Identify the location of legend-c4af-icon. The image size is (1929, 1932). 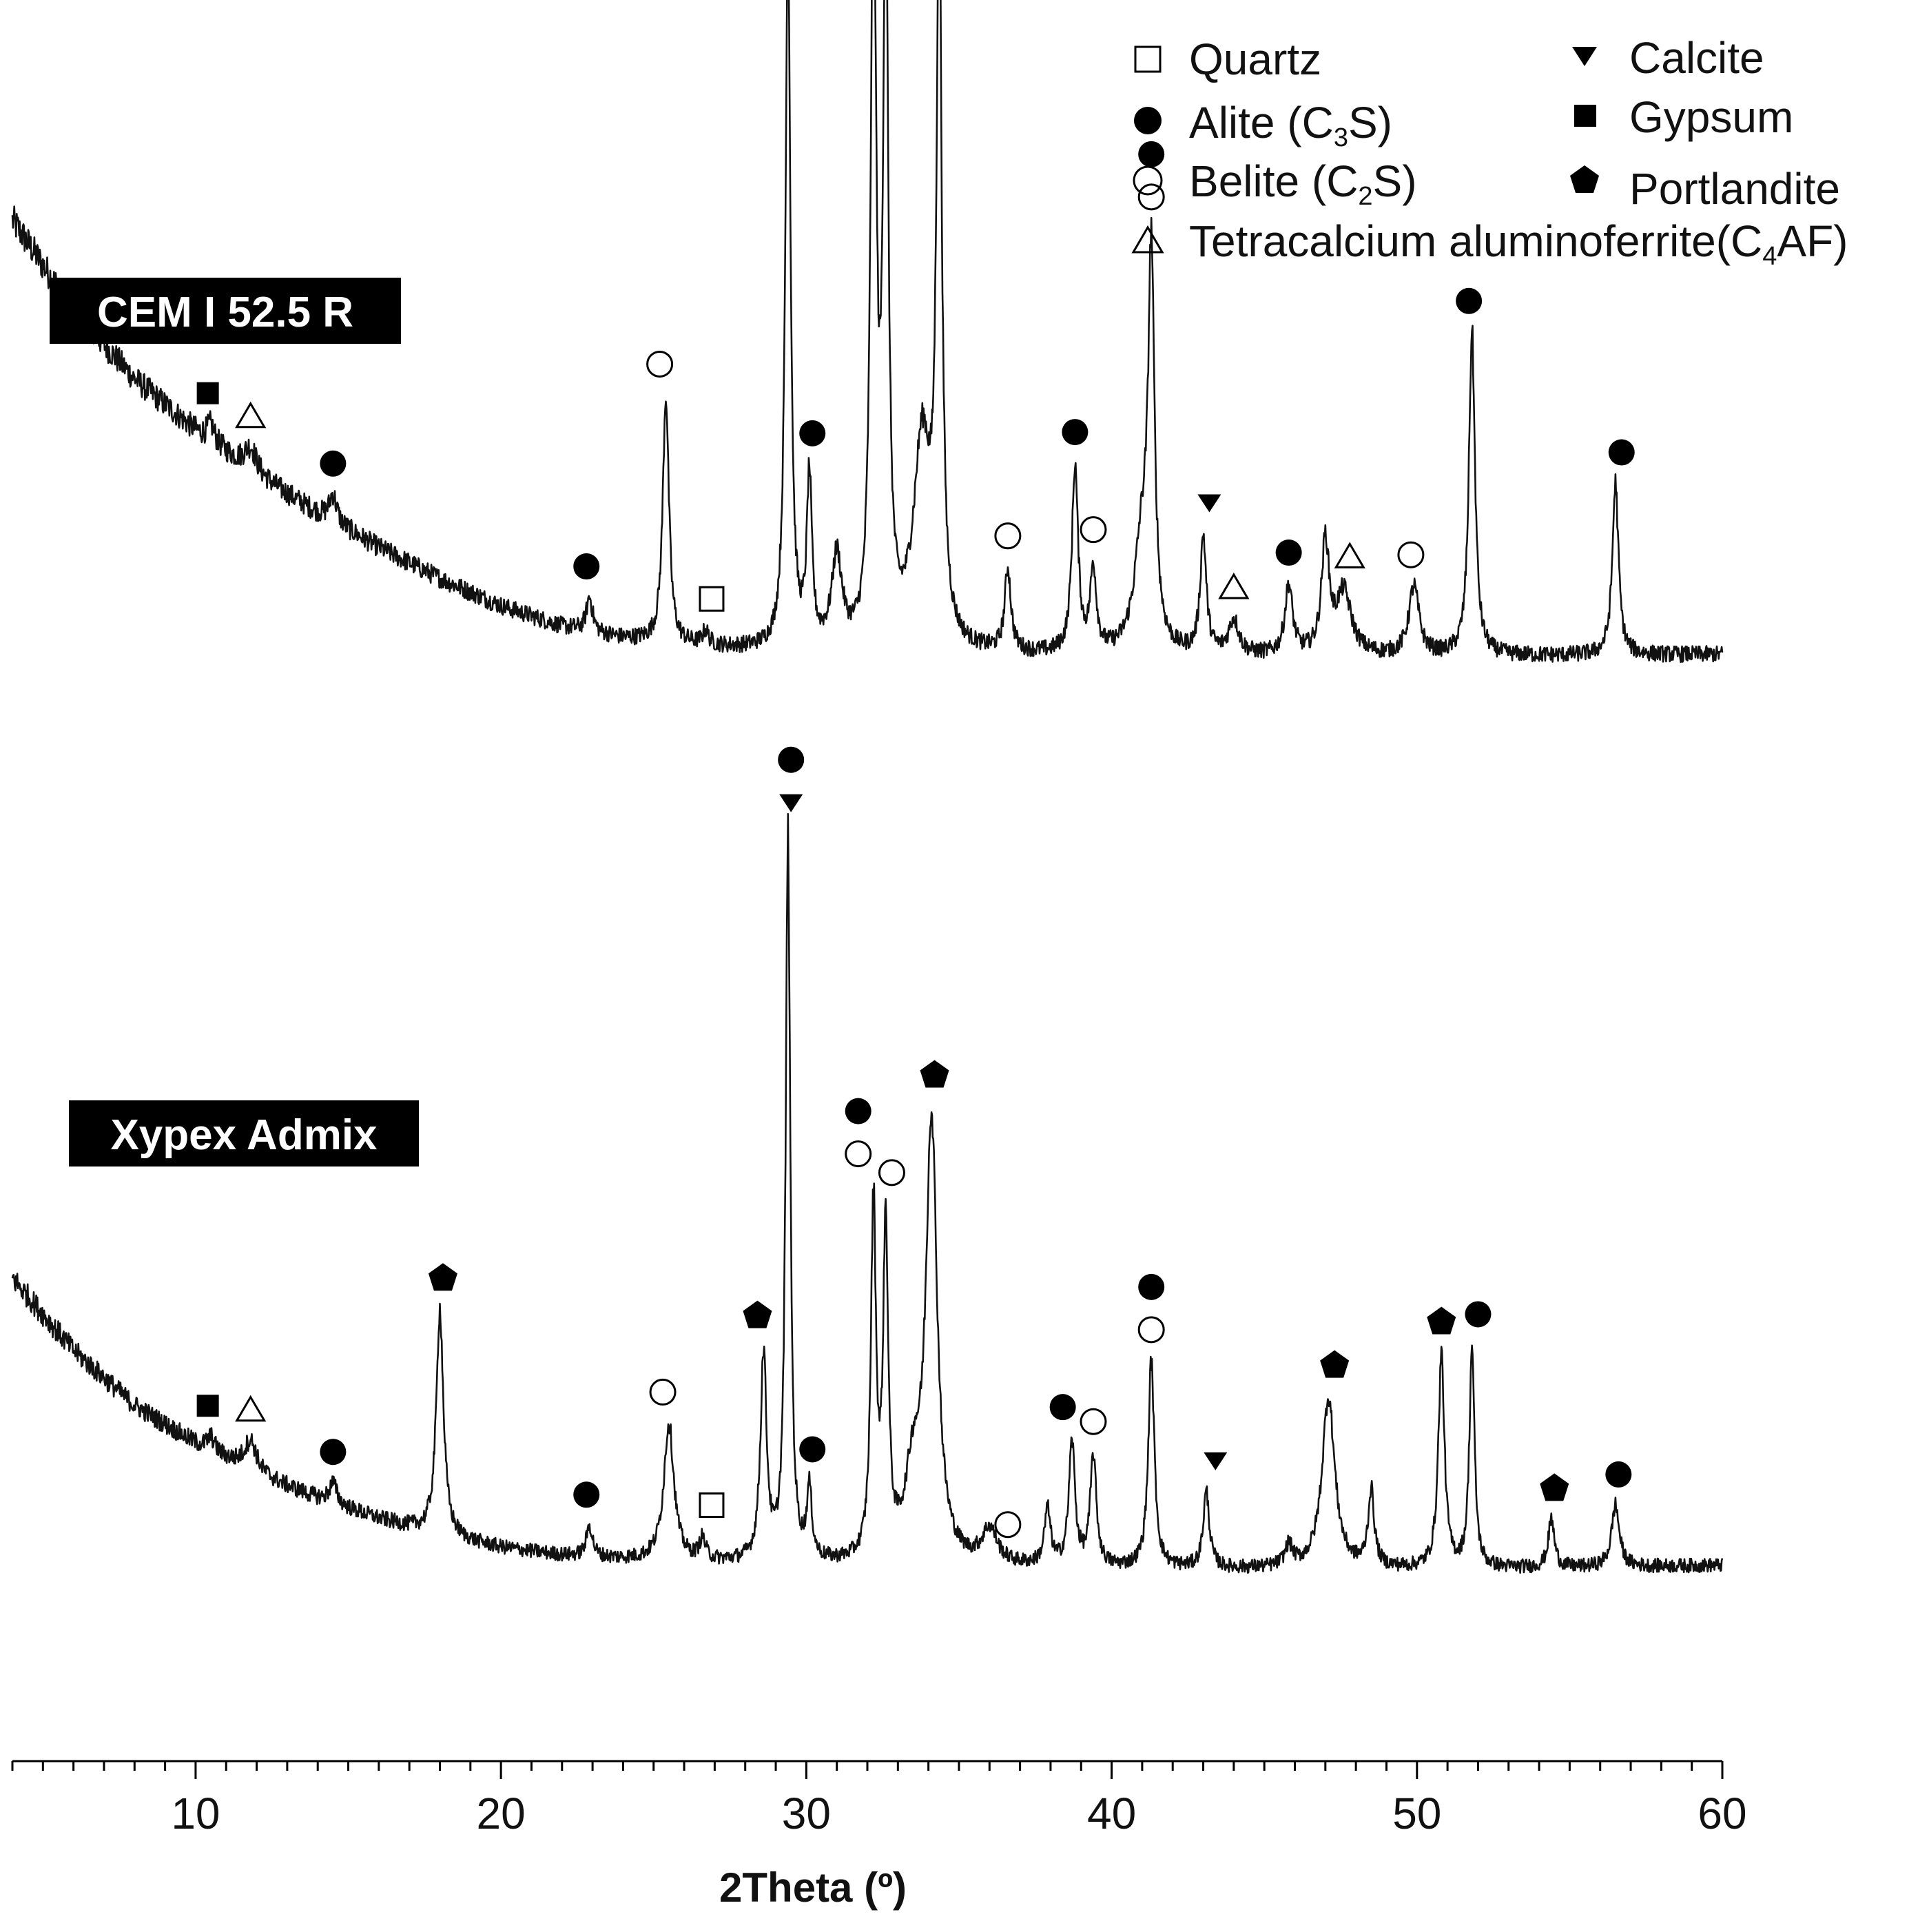
(1147, 239).